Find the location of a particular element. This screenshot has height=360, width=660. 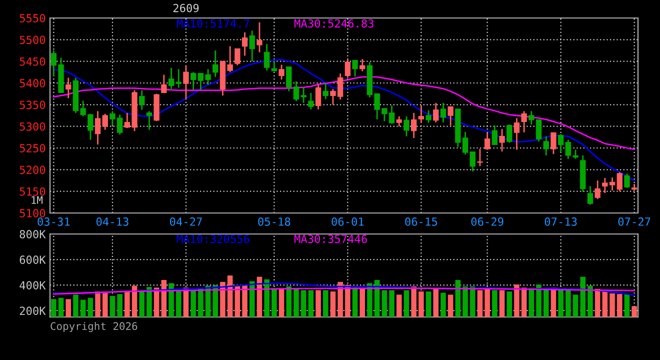

y-tick-label: 5500 is located at coordinates (33, 40).